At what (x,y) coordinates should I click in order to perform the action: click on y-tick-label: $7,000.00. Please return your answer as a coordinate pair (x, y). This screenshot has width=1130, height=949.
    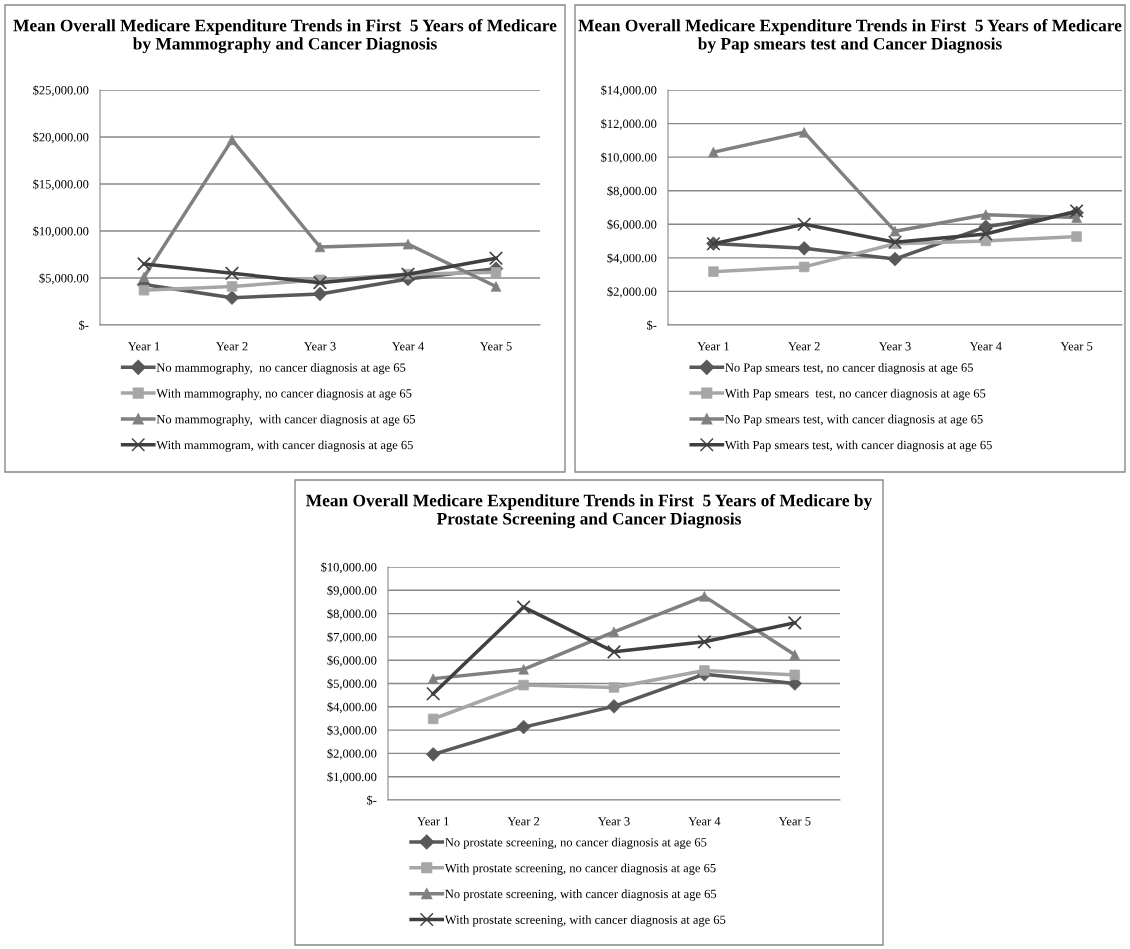
    Looking at the image, I should click on (352, 638).